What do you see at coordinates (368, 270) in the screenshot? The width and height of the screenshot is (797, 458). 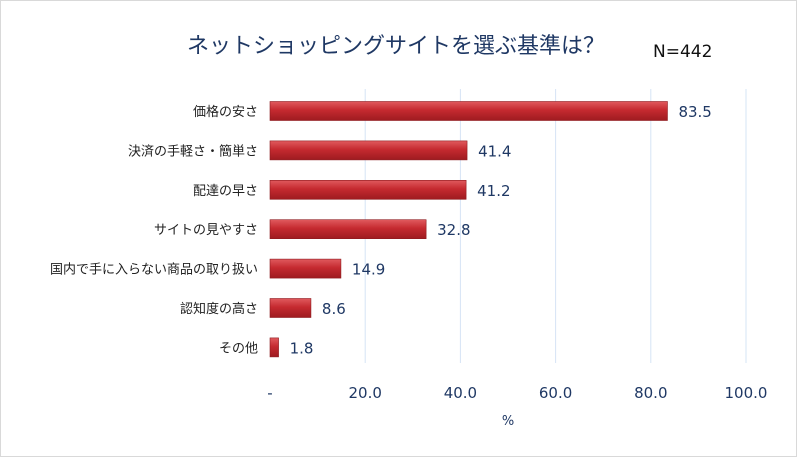 I see `value-label: 14.9` at bounding box center [368, 270].